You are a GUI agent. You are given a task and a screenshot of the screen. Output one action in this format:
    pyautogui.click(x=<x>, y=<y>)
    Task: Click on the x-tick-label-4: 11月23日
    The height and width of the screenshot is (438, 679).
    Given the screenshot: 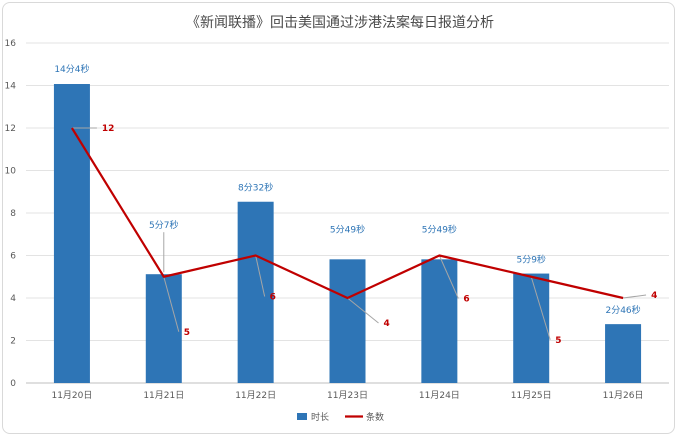 What is the action you would take?
    pyautogui.click(x=347, y=395)
    